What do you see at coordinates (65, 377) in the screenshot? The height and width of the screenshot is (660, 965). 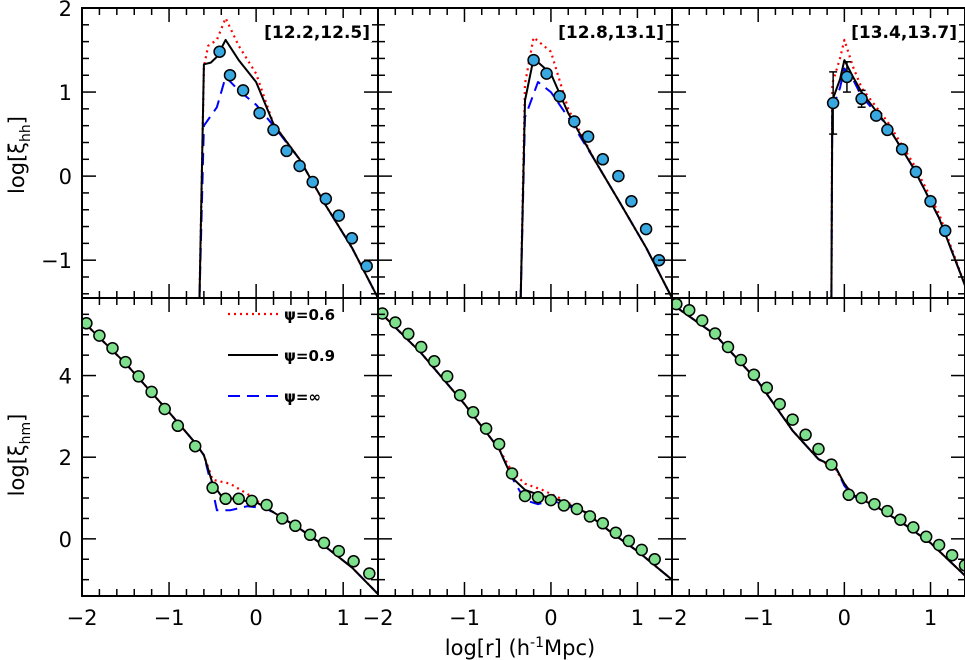 I see `y-tick-label: 4` at bounding box center [65, 377].